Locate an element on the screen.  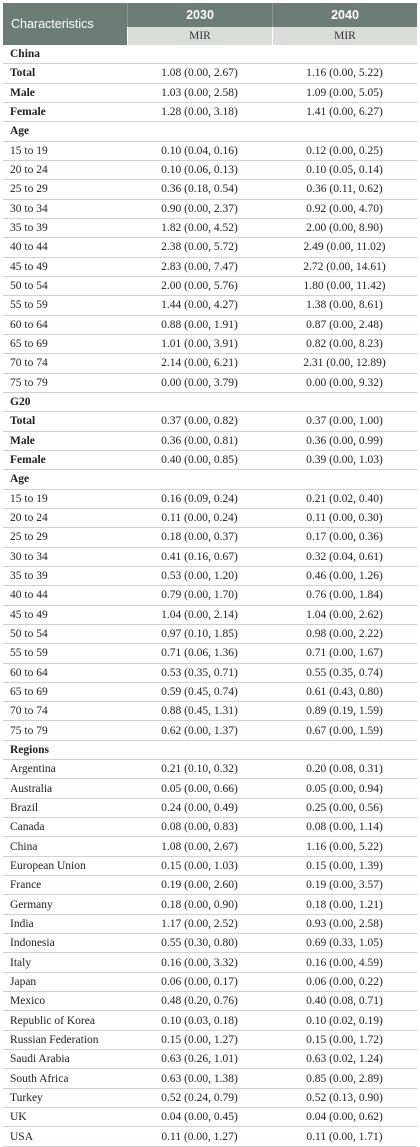
row-label: 65 to 69 is located at coordinates (29, 691).